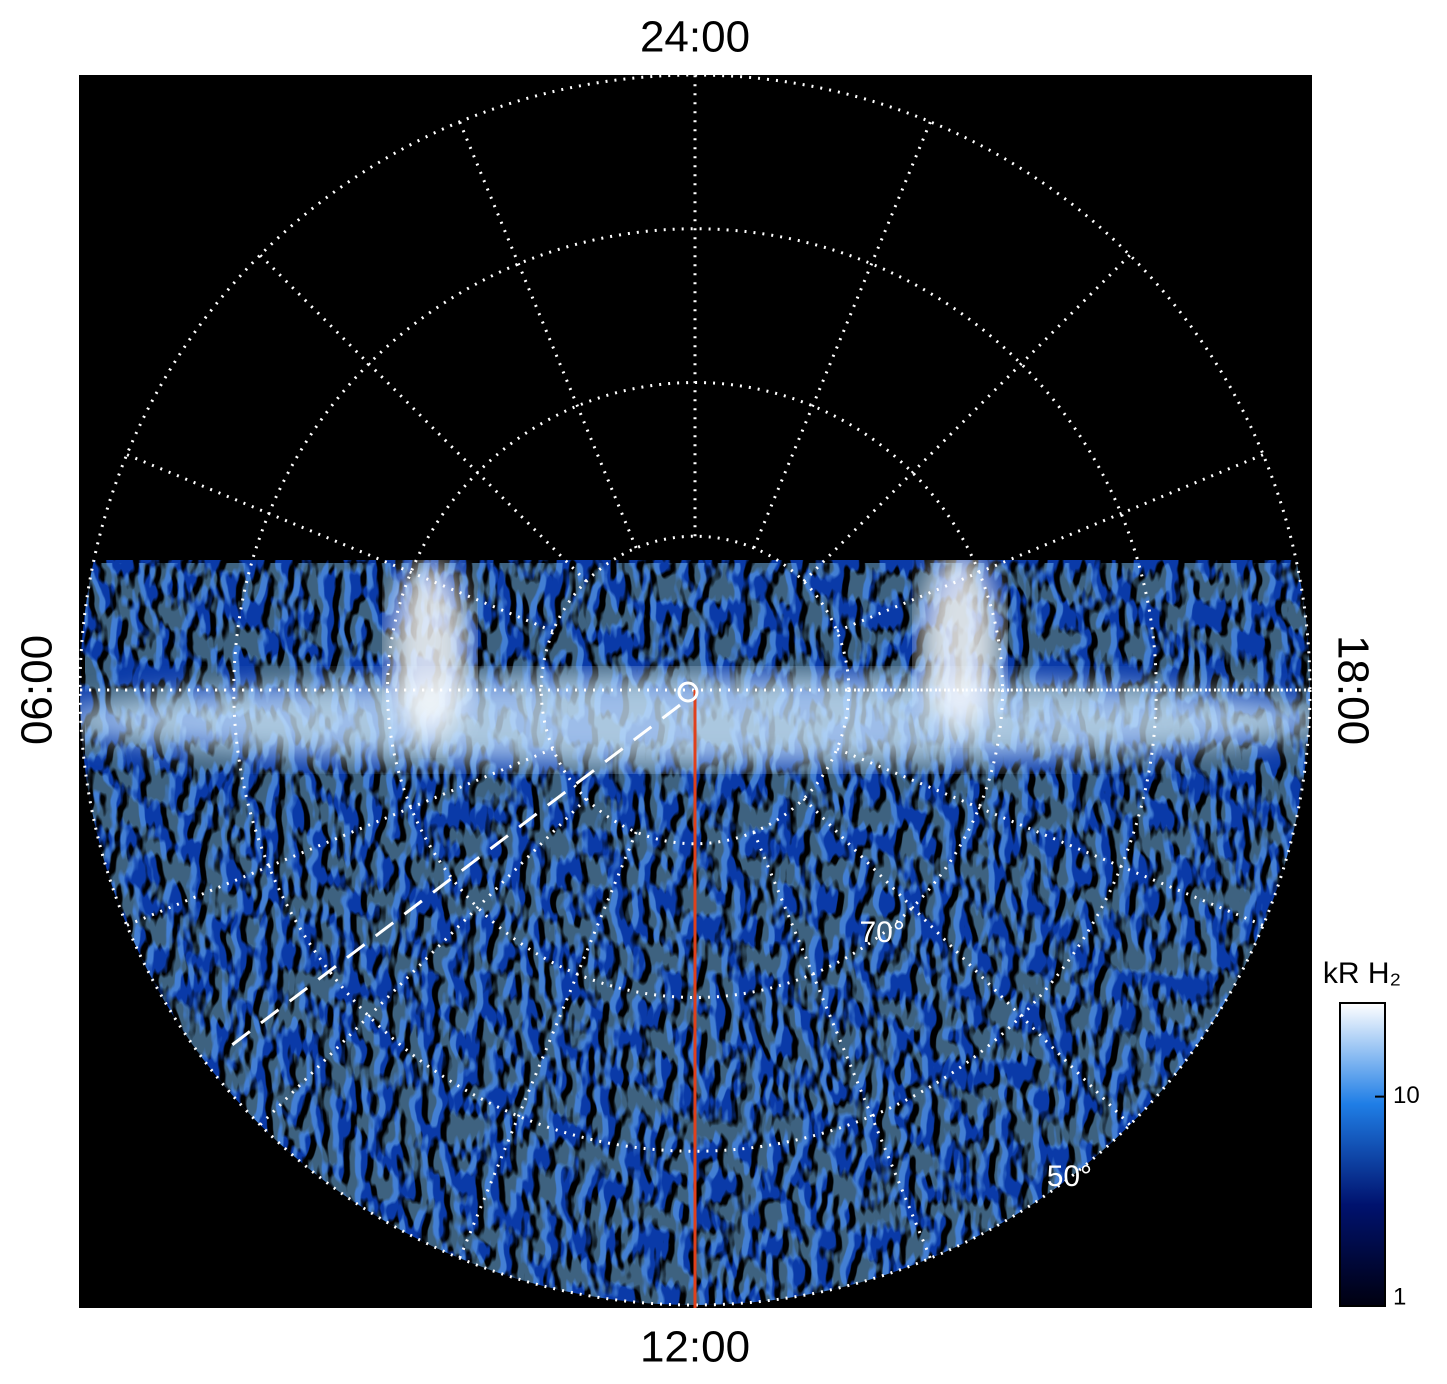 The height and width of the screenshot is (1384, 1447). What do you see at coordinates (1399, 1296) in the screenshot?
I see `colorbar-tick-label: 1` at bounding box center [1399, 1296].